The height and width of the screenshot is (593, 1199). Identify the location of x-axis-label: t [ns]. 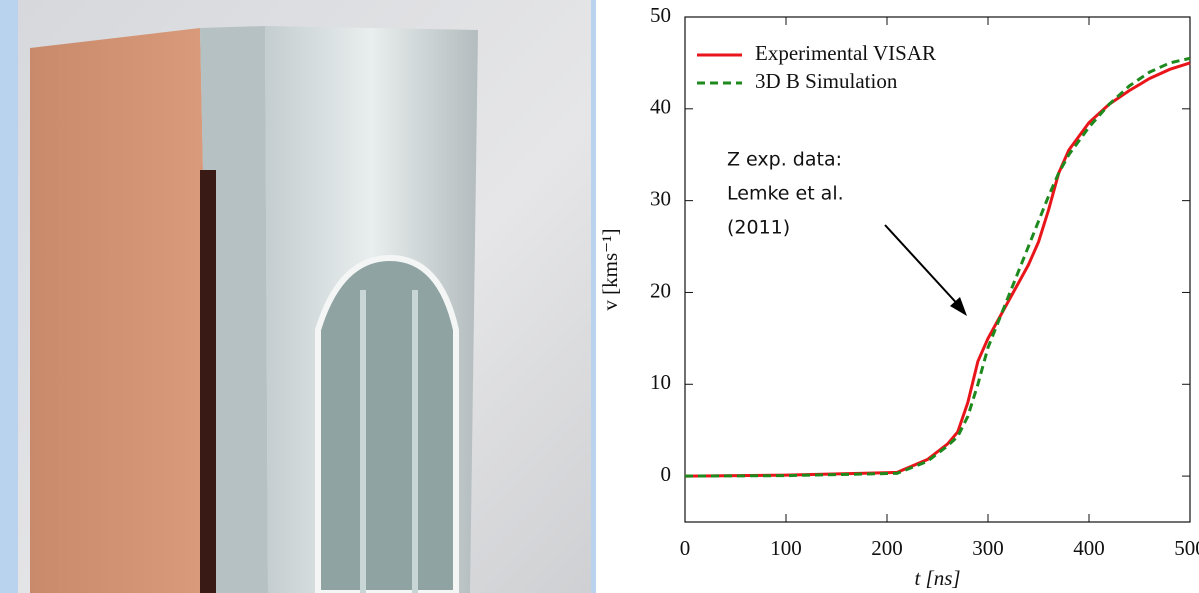
(937, 578).